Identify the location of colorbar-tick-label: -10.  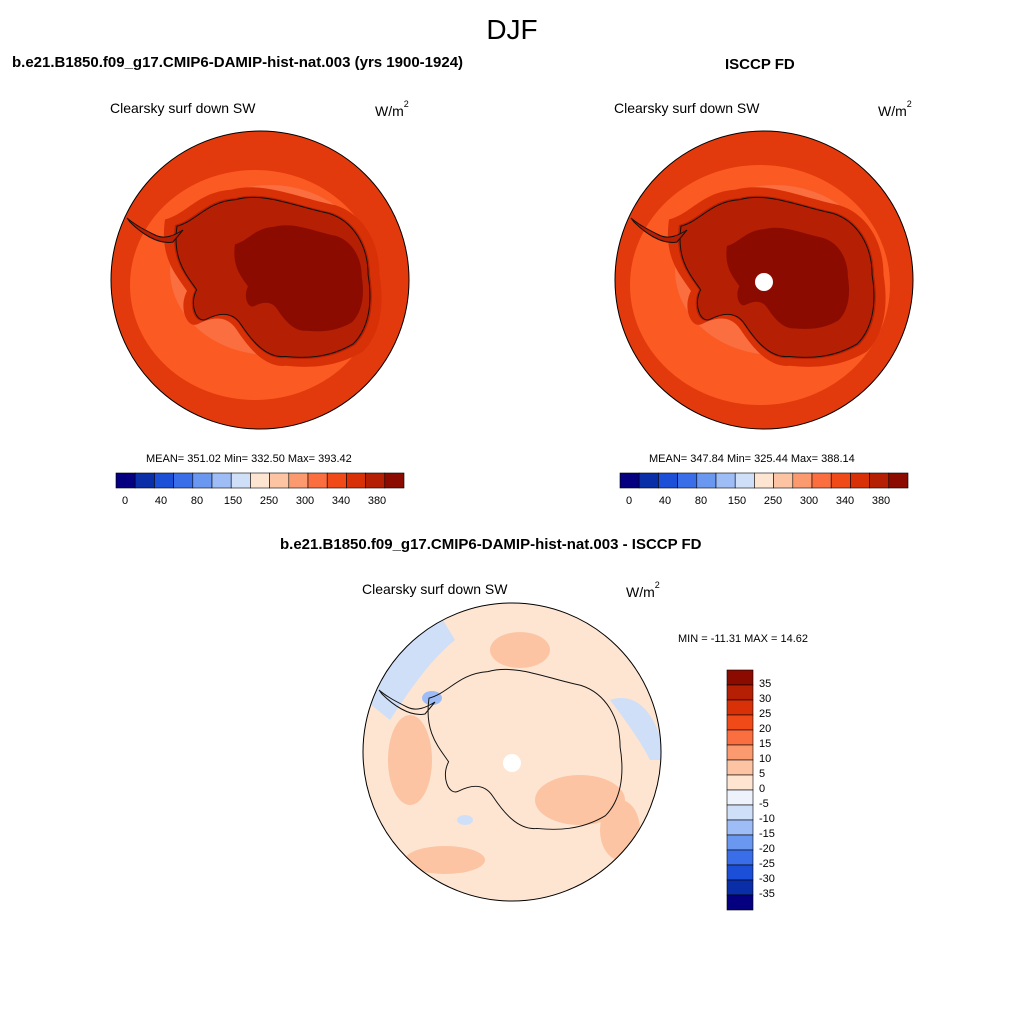
(767, 819).